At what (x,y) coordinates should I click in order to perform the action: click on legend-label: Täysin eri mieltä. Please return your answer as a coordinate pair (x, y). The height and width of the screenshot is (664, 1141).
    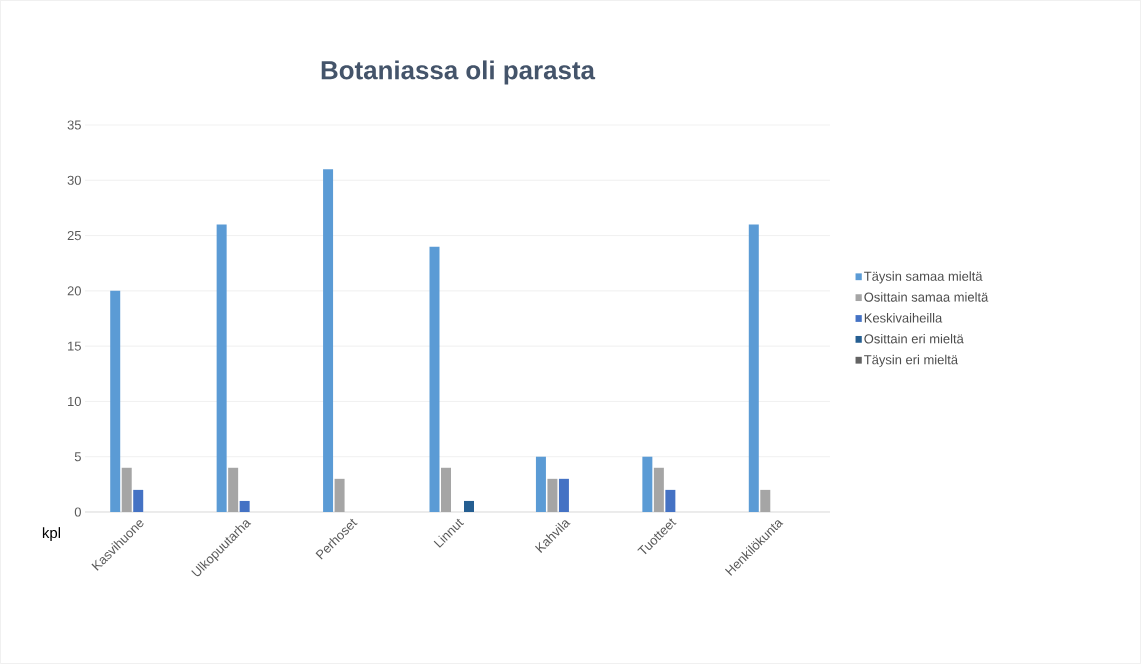
    Looking at the image, I should click on (911, 360).